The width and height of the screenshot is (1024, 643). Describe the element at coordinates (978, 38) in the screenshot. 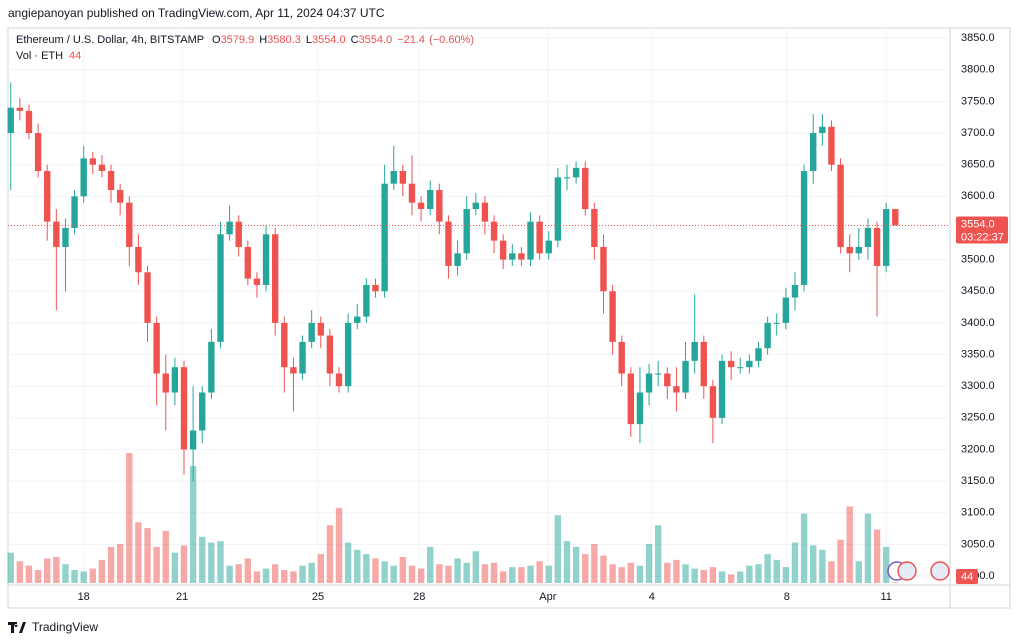

I see `y-tick-label: 3850.0` at that location.